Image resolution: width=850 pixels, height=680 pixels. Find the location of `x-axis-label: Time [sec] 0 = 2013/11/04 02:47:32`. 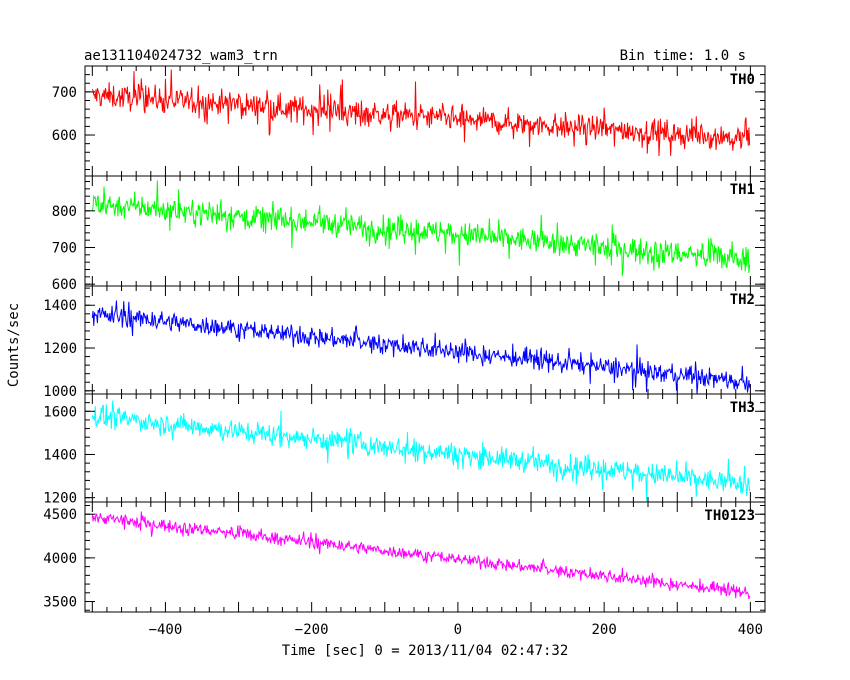

x-axis-label: Time [sec] 0 = 2013/11/04 02:47:32 is located at coordinates (425, 651).